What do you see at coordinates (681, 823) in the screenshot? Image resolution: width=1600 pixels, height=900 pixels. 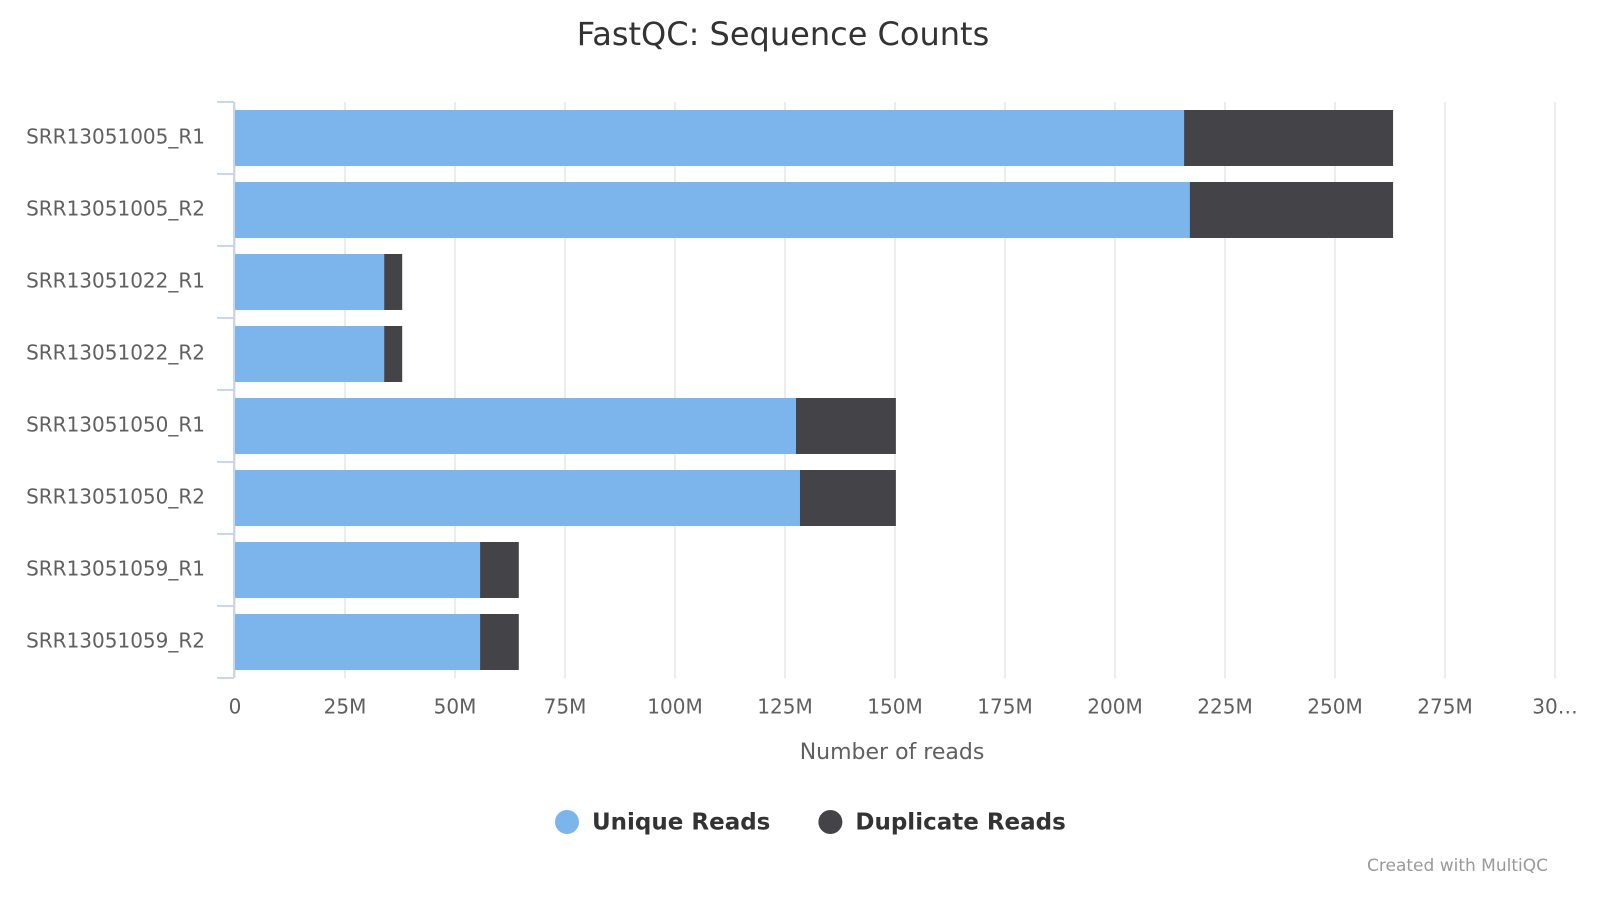 I see `legend-label: Unique Reads` at bounding box center [681, 823].